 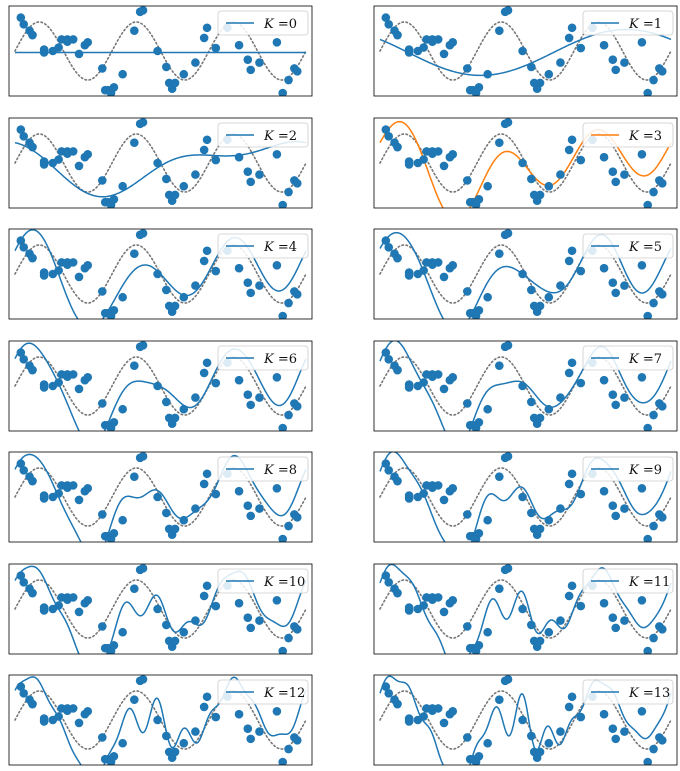 What do you see at coordinates (645, 24) in the screenshot?
I see `legend-label: K =1` at bounding box center [645, 24].